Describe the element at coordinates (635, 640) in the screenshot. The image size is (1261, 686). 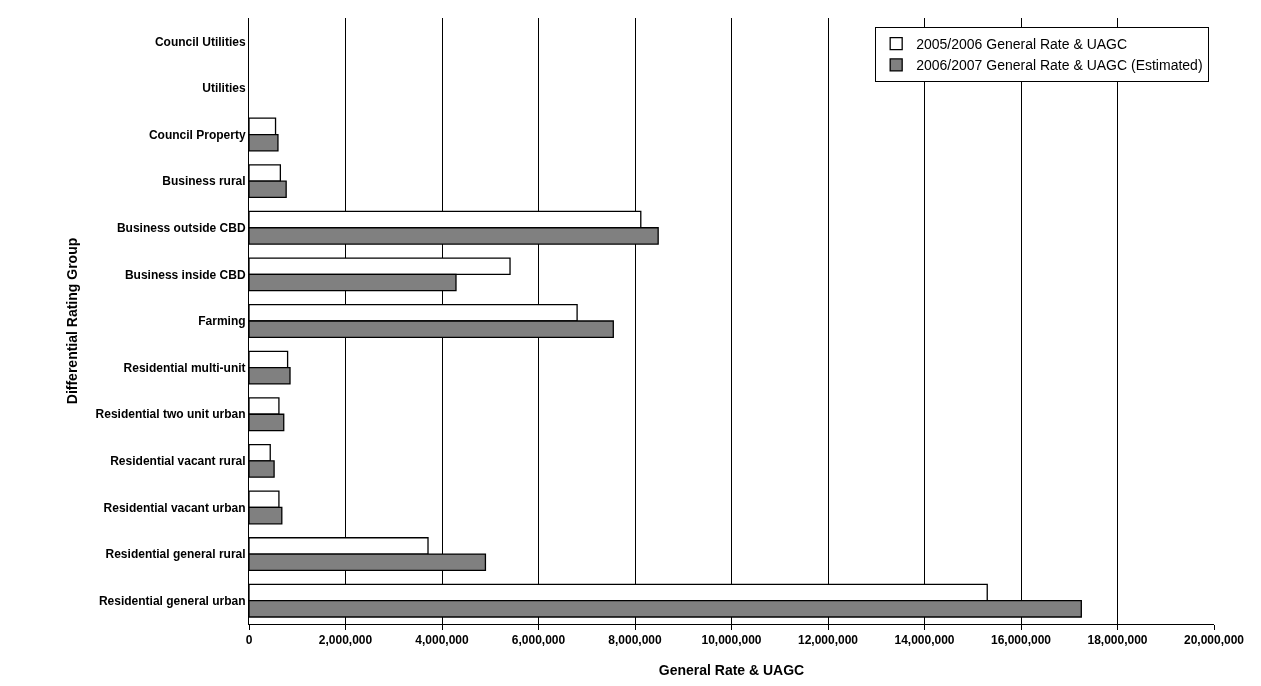
I see `x-tick-label: 8,000,000` at that location.